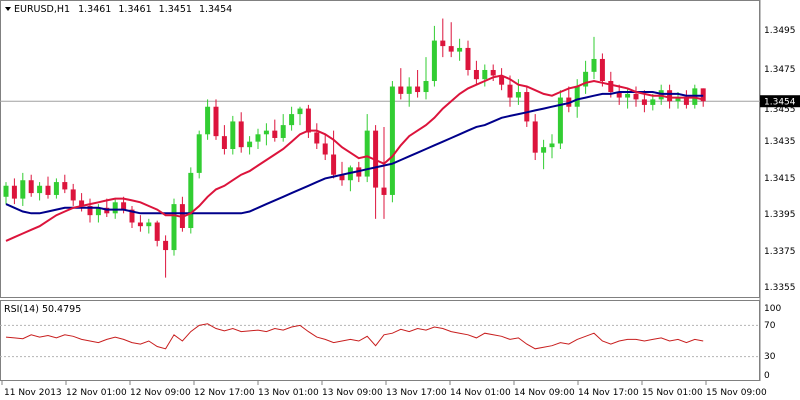 The image size is (800, 400). I want to click on time-label: 14 Nov 17:00, so click(608, 393).